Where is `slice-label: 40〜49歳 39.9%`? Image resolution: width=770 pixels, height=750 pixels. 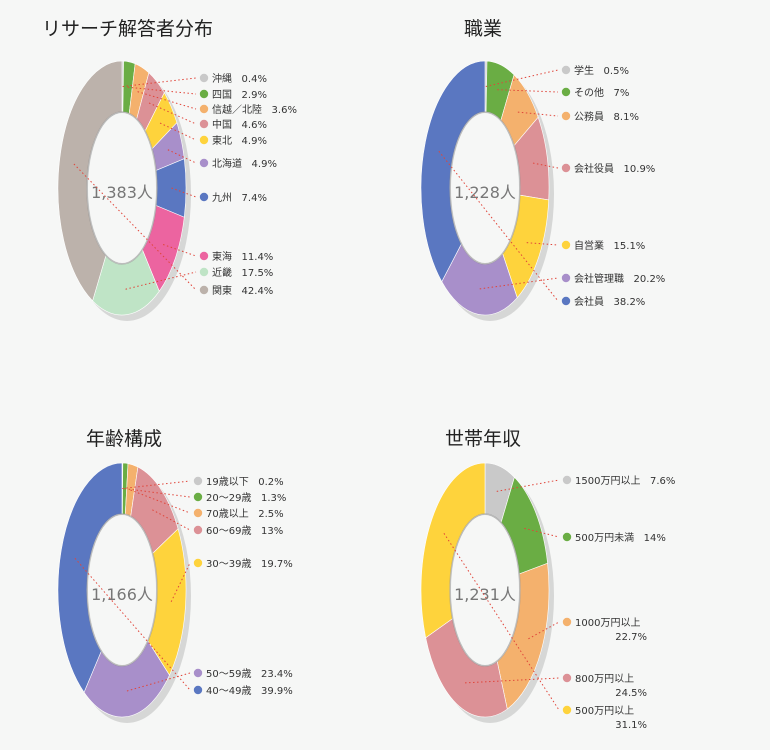
slice-label: 40〜49歳 39.9% is located at coordinates (249, 691).